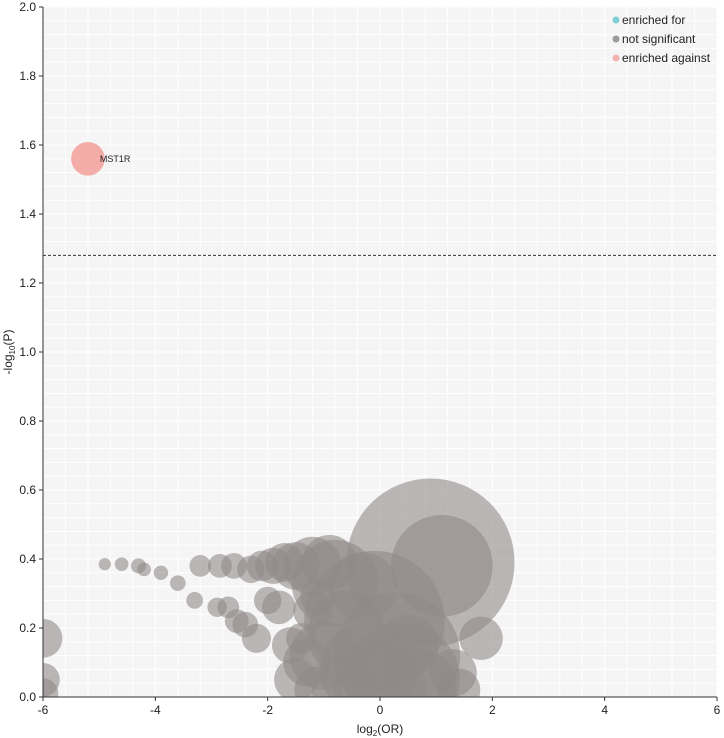  What do you see at coordinates (27, 214) in the screenshot?
I see `y-tick-label: 1.4` at bounding box center [27, 214].